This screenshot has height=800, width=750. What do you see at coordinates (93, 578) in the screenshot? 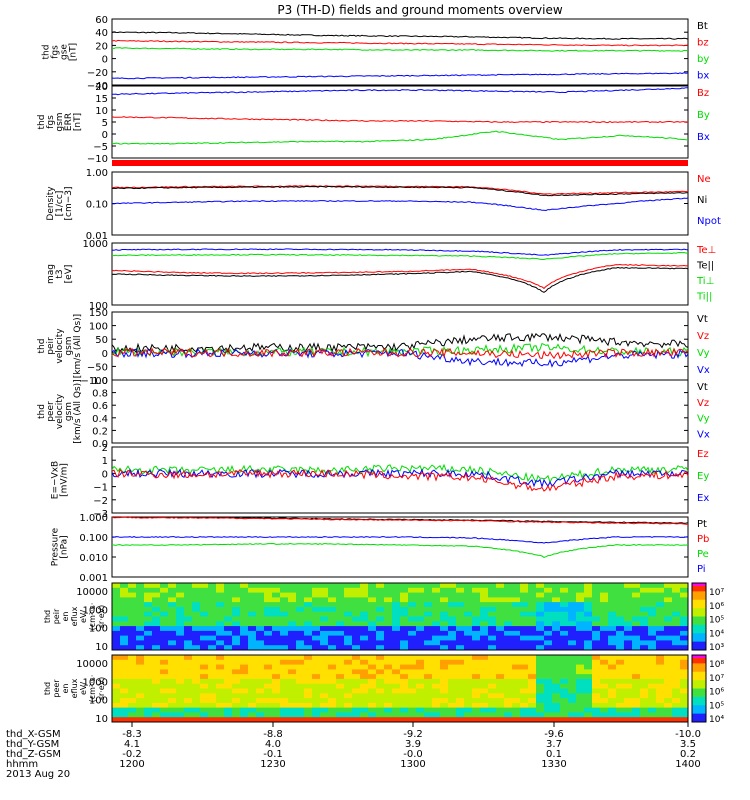
I see `y-tick-label: 0.001` at bounding box center [93, 578].